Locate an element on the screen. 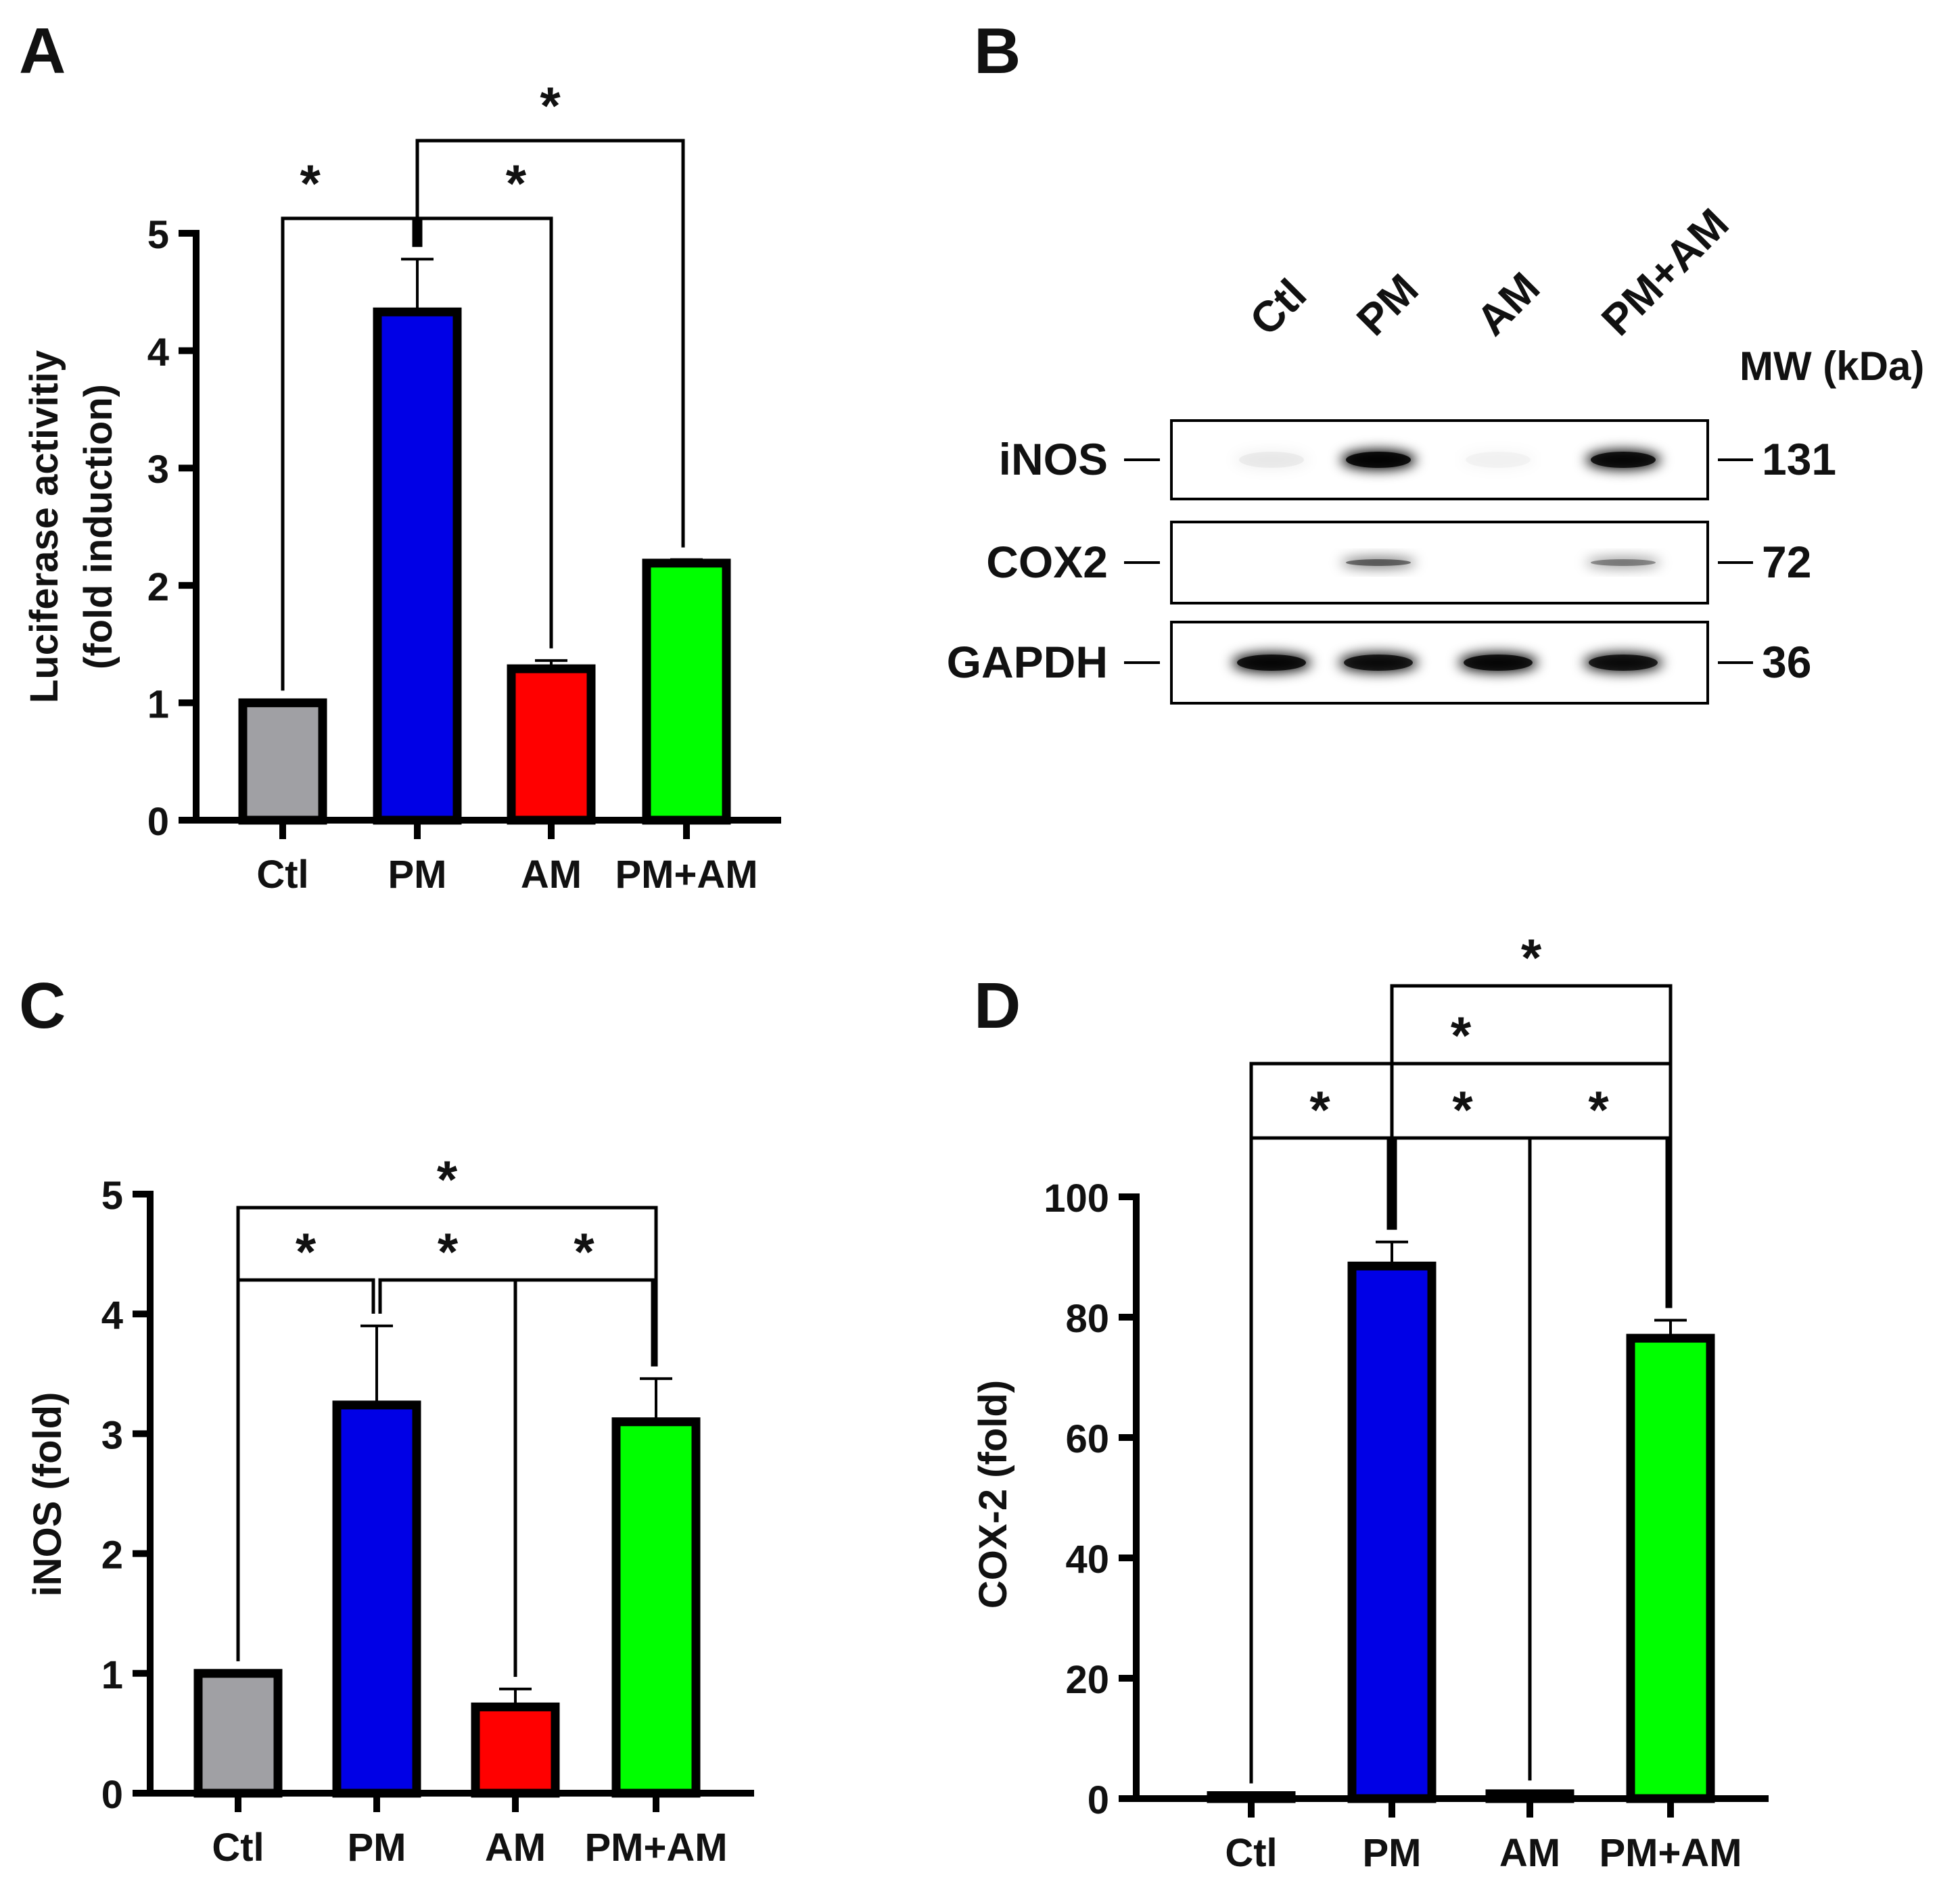 The image size is (1960, 1898). panel-letter-b: B is located at coordinates (997, 51).